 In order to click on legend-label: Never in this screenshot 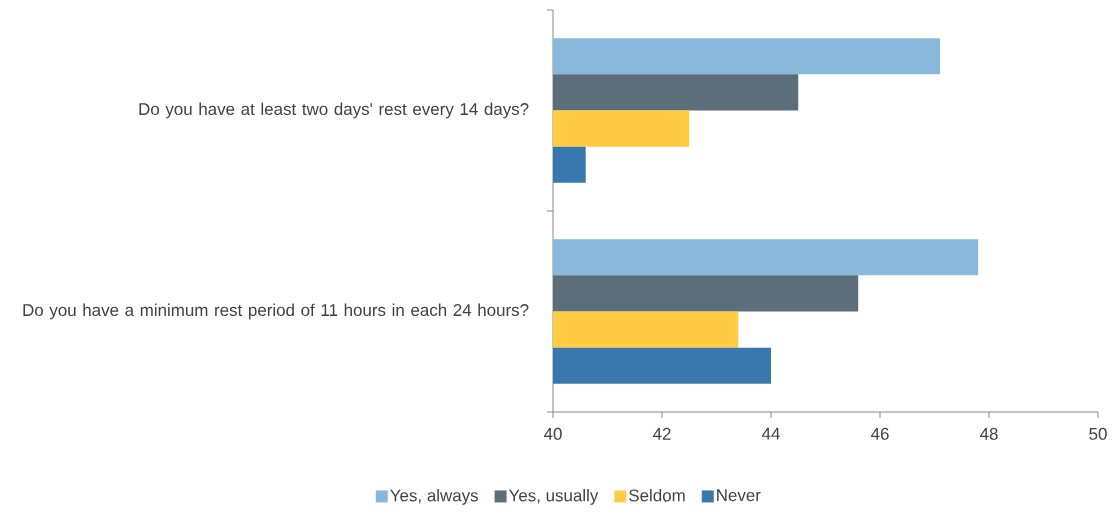, I will do `click(739, 495)`.